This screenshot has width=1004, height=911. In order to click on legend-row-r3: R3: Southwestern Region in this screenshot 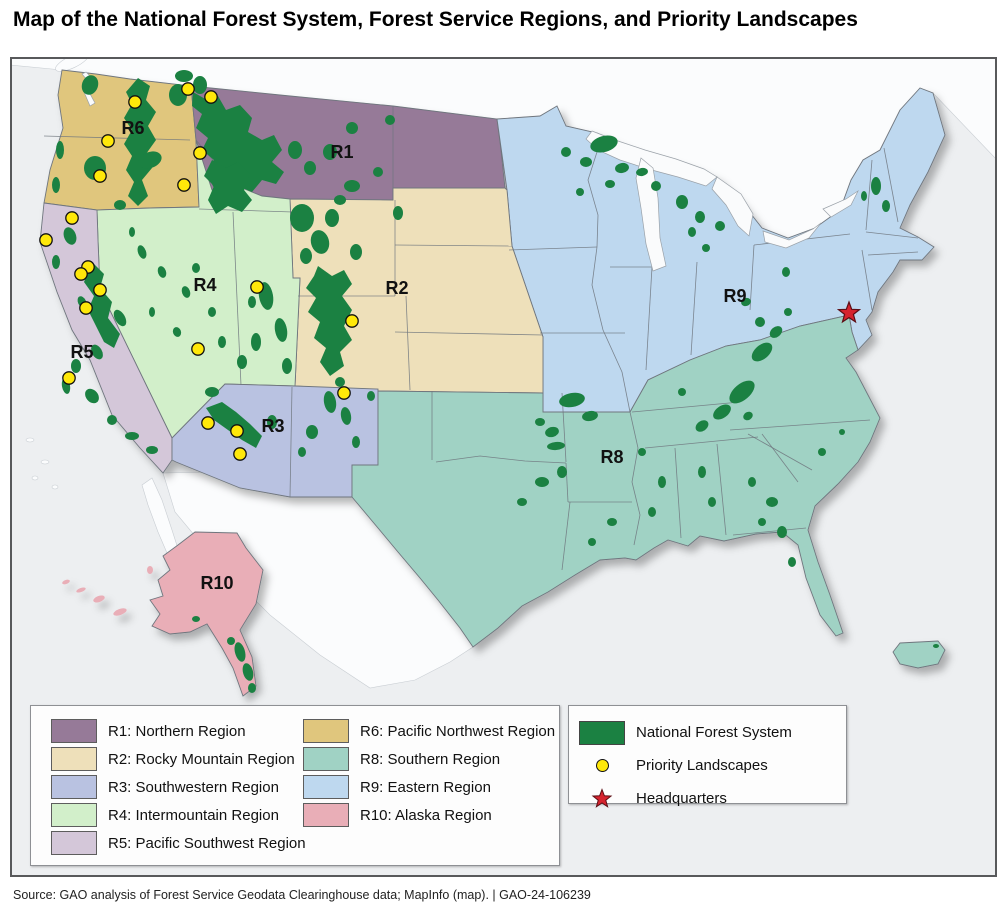, I will do `click(178, 787)`.